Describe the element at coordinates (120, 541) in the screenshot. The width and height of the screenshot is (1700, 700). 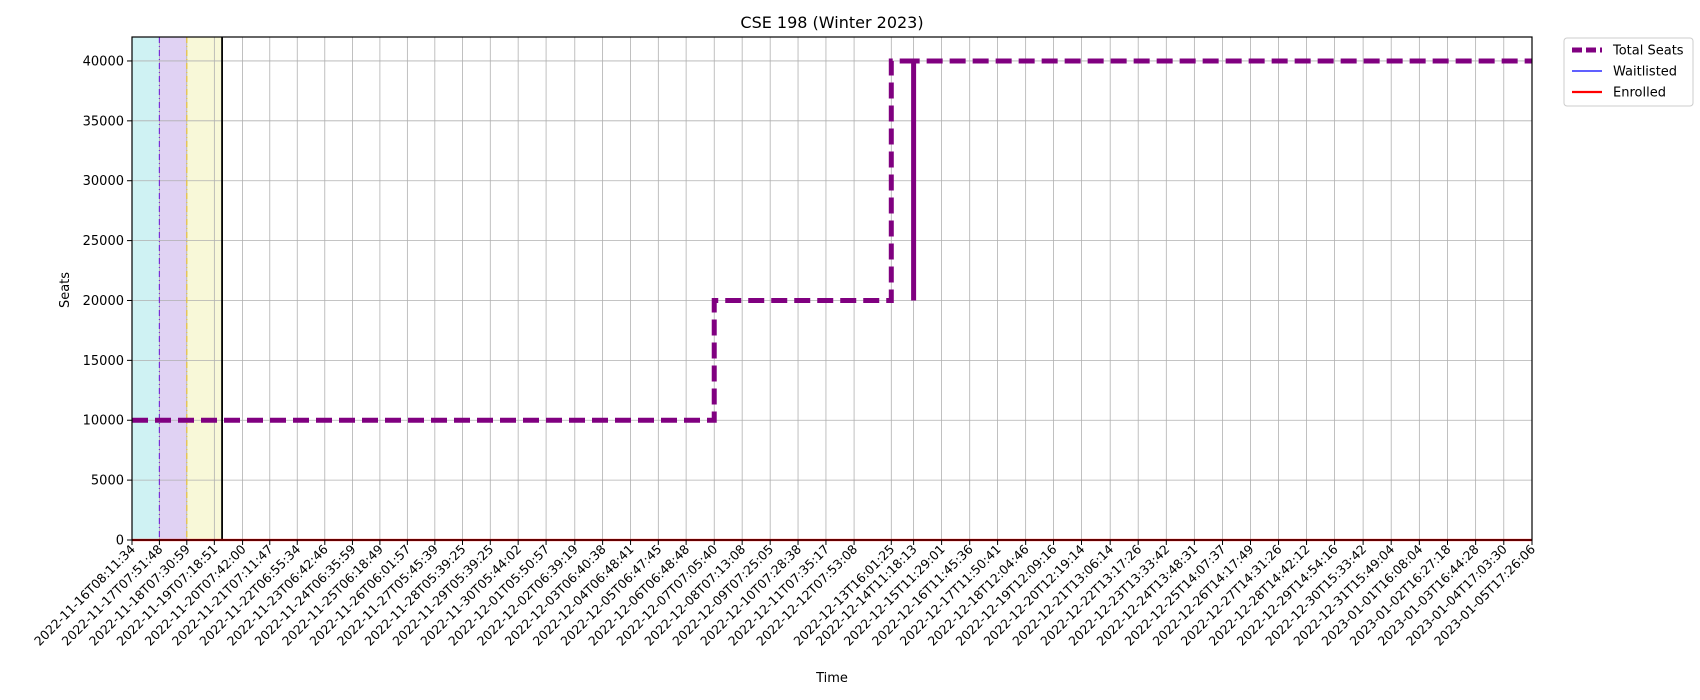
I see `y-tick-label-1: 0` at that location.